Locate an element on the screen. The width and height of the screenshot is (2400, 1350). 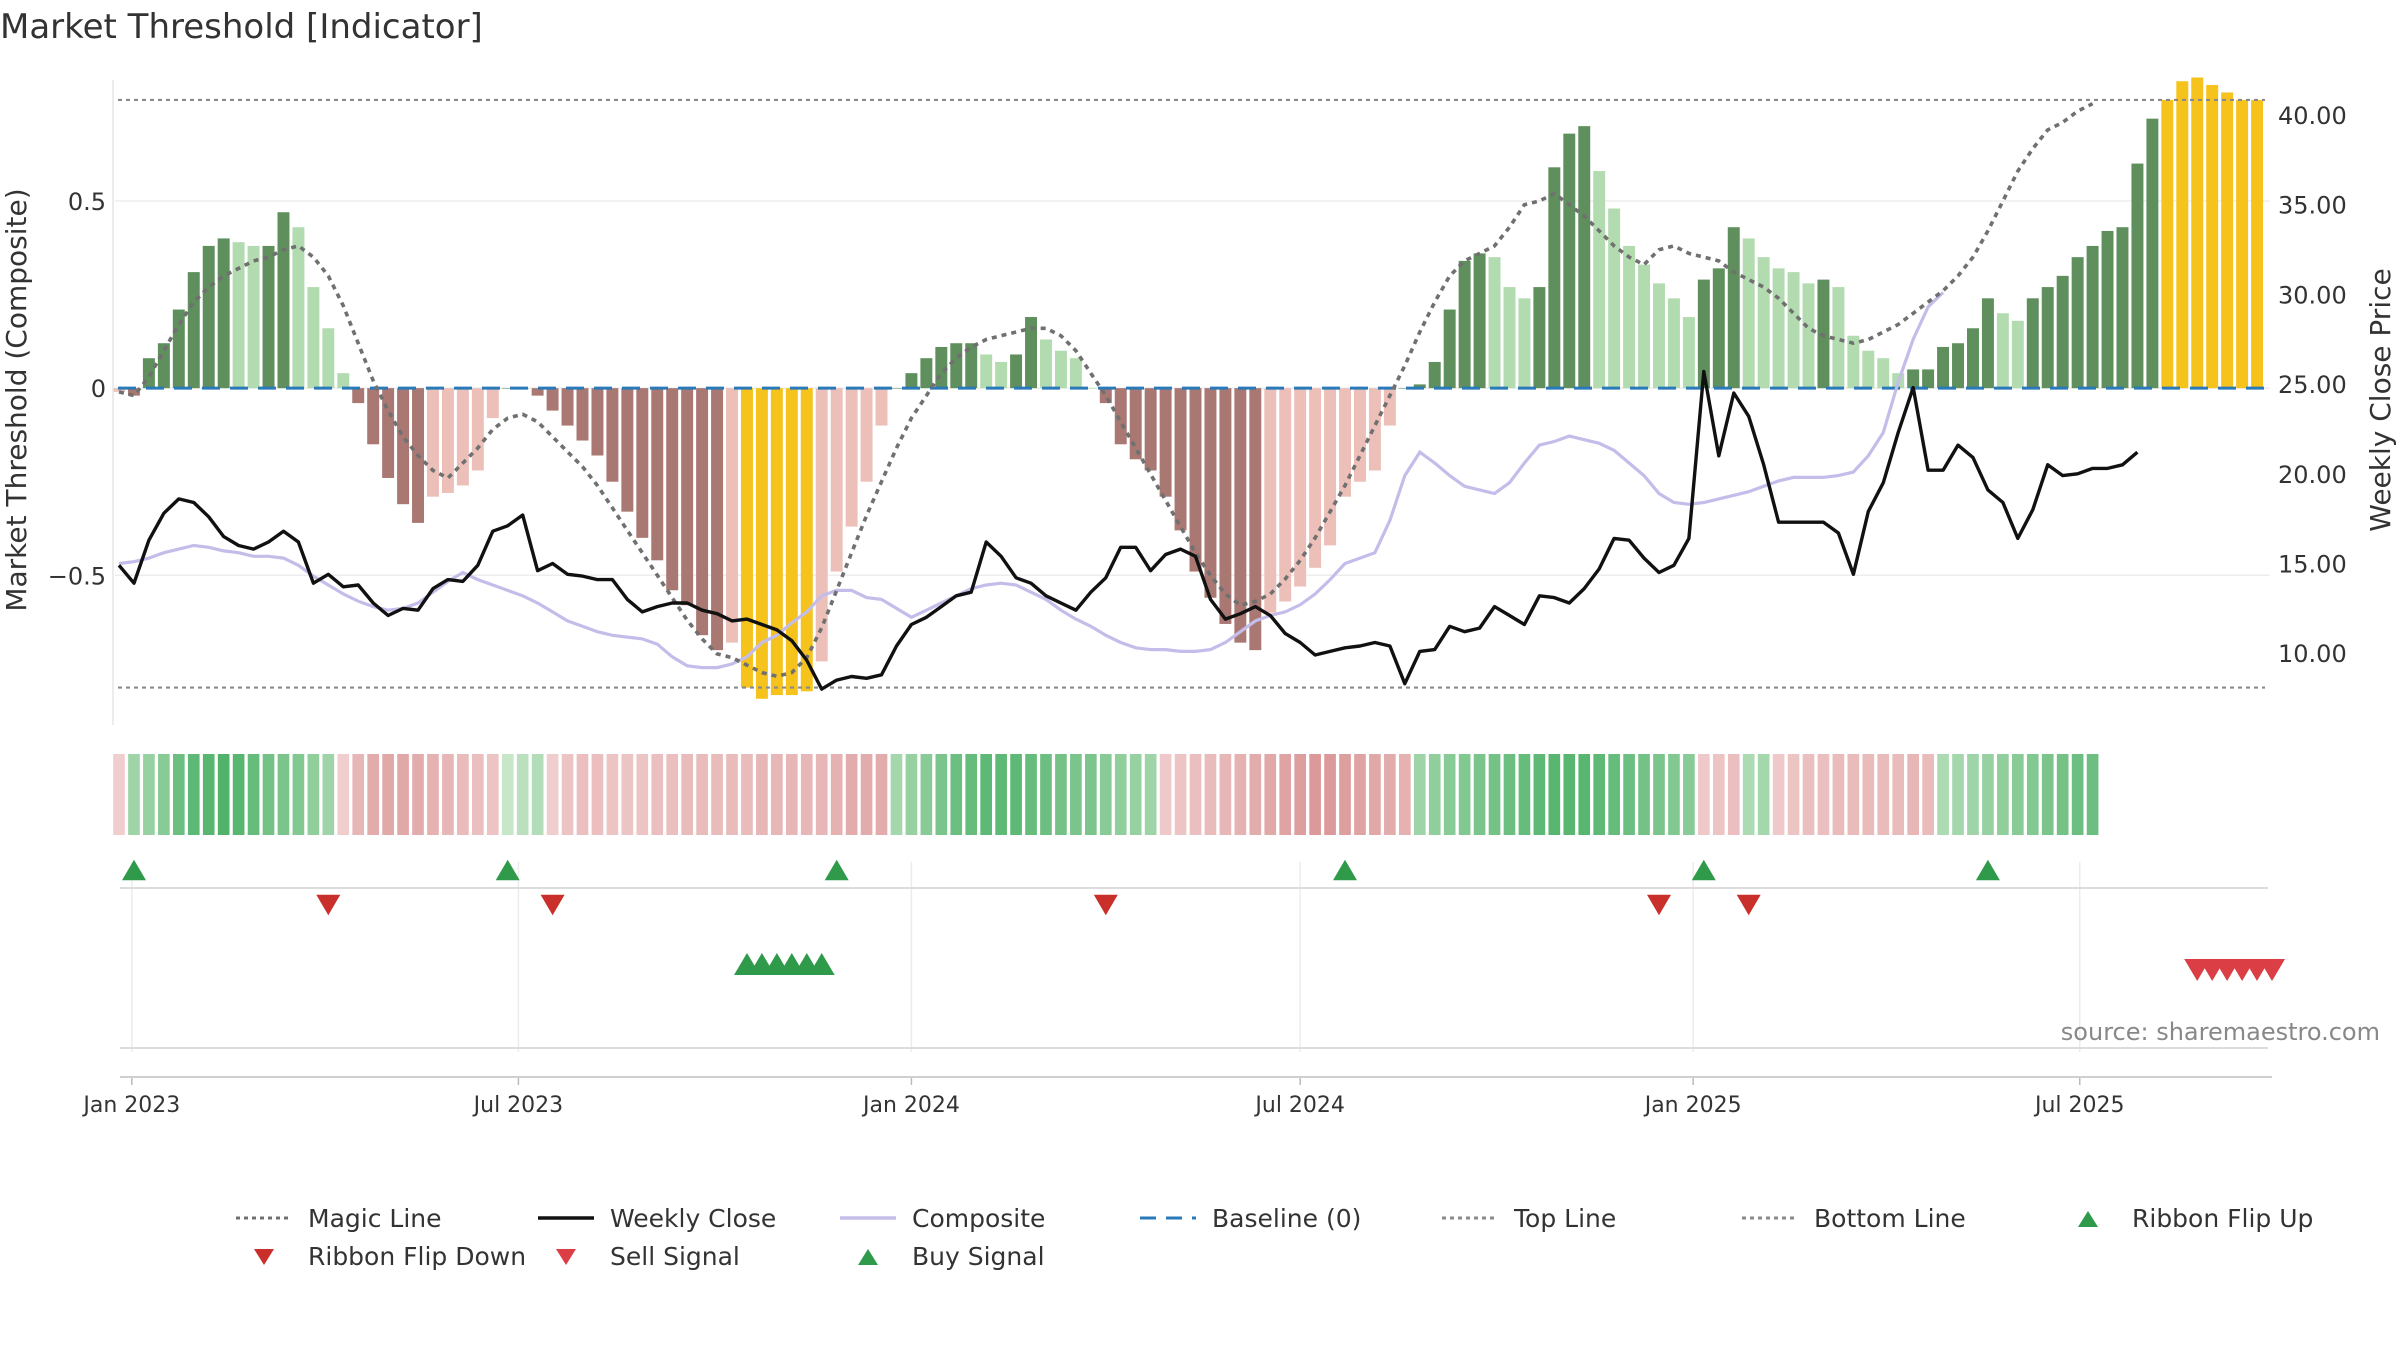
y-right-tick-label: 20.00 is located at coordinates (2312, 475).